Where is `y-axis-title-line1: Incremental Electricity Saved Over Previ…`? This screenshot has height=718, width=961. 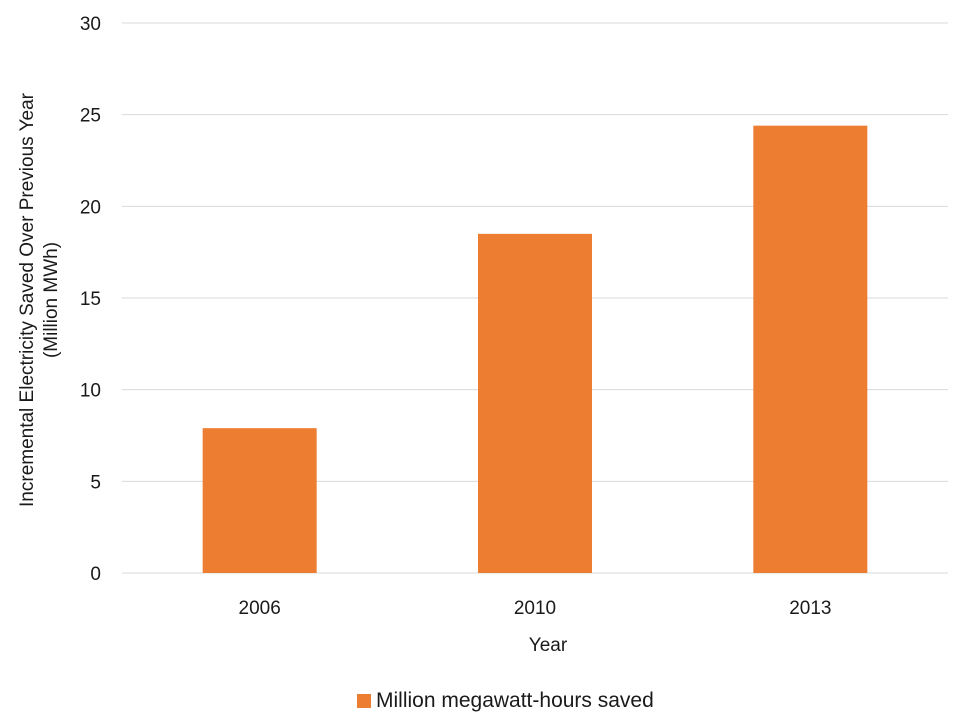 y-axis-title-line1: Incremental Electricity Saved Over Previ… is located at coordinates (27, 299).